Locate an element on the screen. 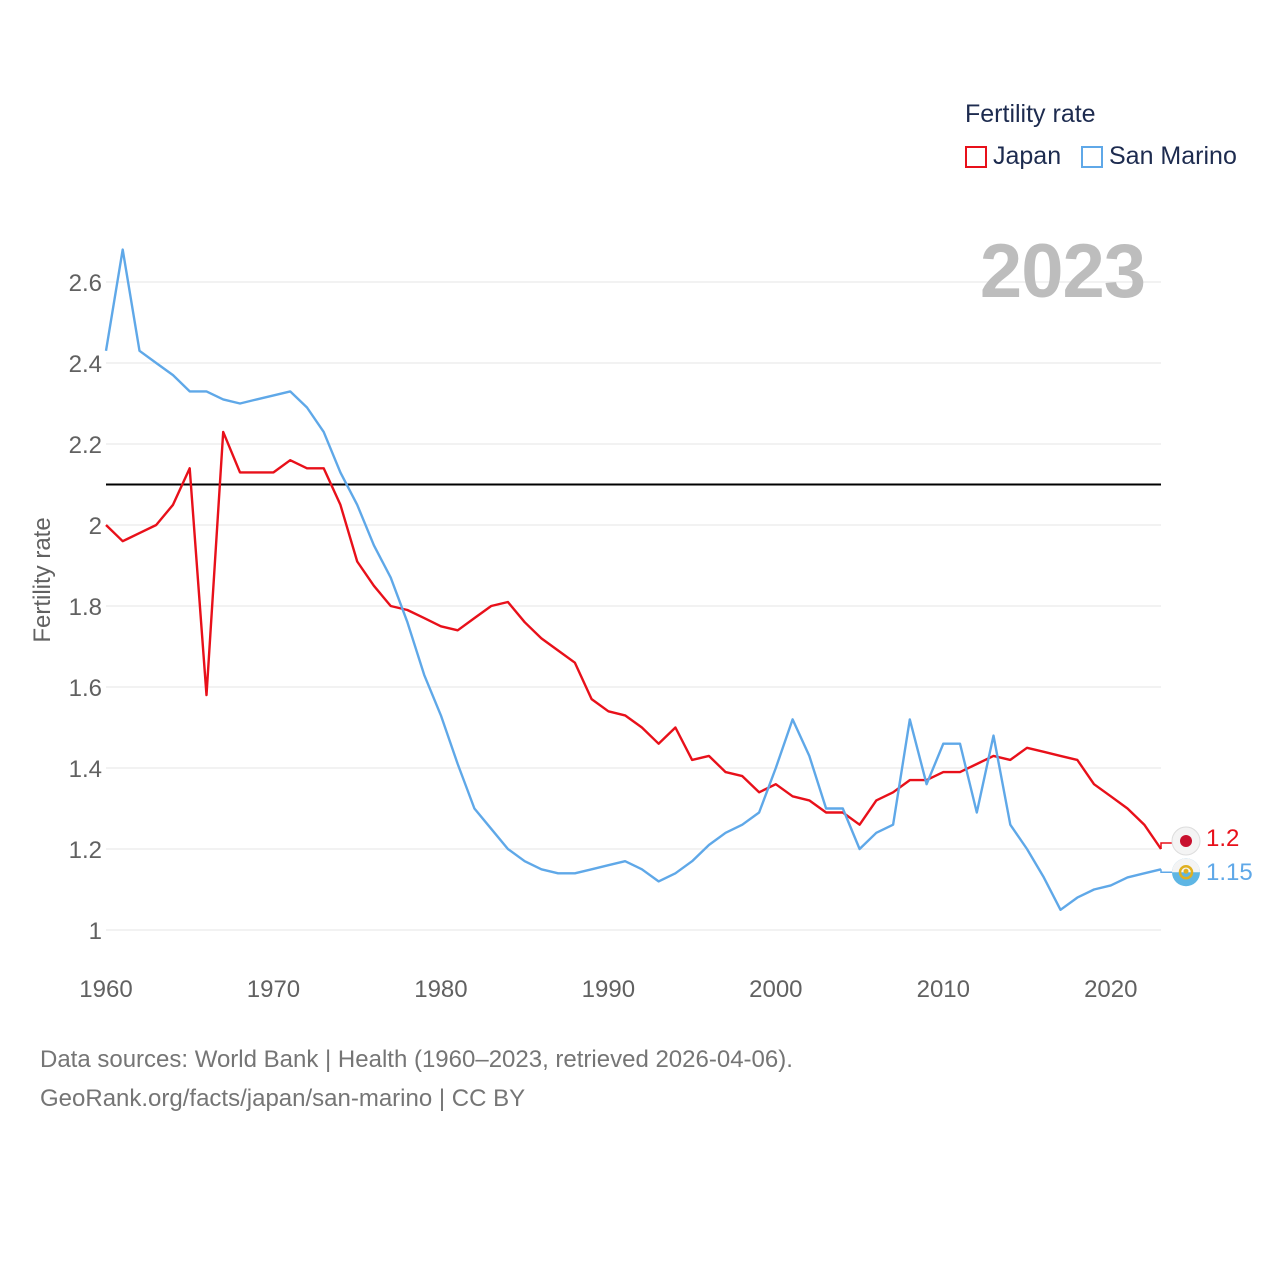 The width and height of the screenshot is (1280, 1280). legend-item-san-marino: San Marino is located at coordinates (1159, 156).